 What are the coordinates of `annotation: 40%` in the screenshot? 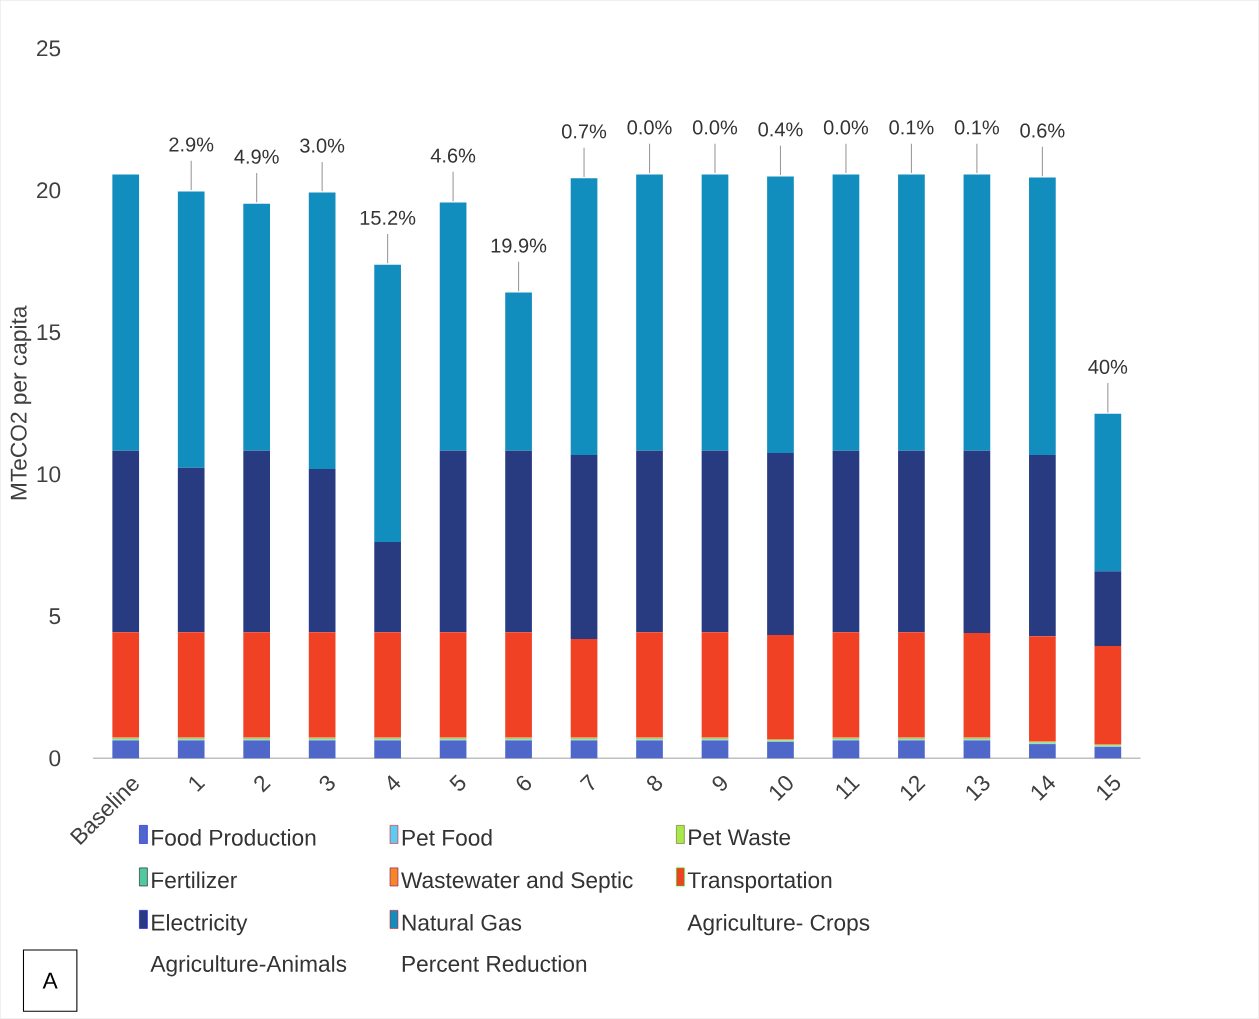 It's located at (1108, 367).